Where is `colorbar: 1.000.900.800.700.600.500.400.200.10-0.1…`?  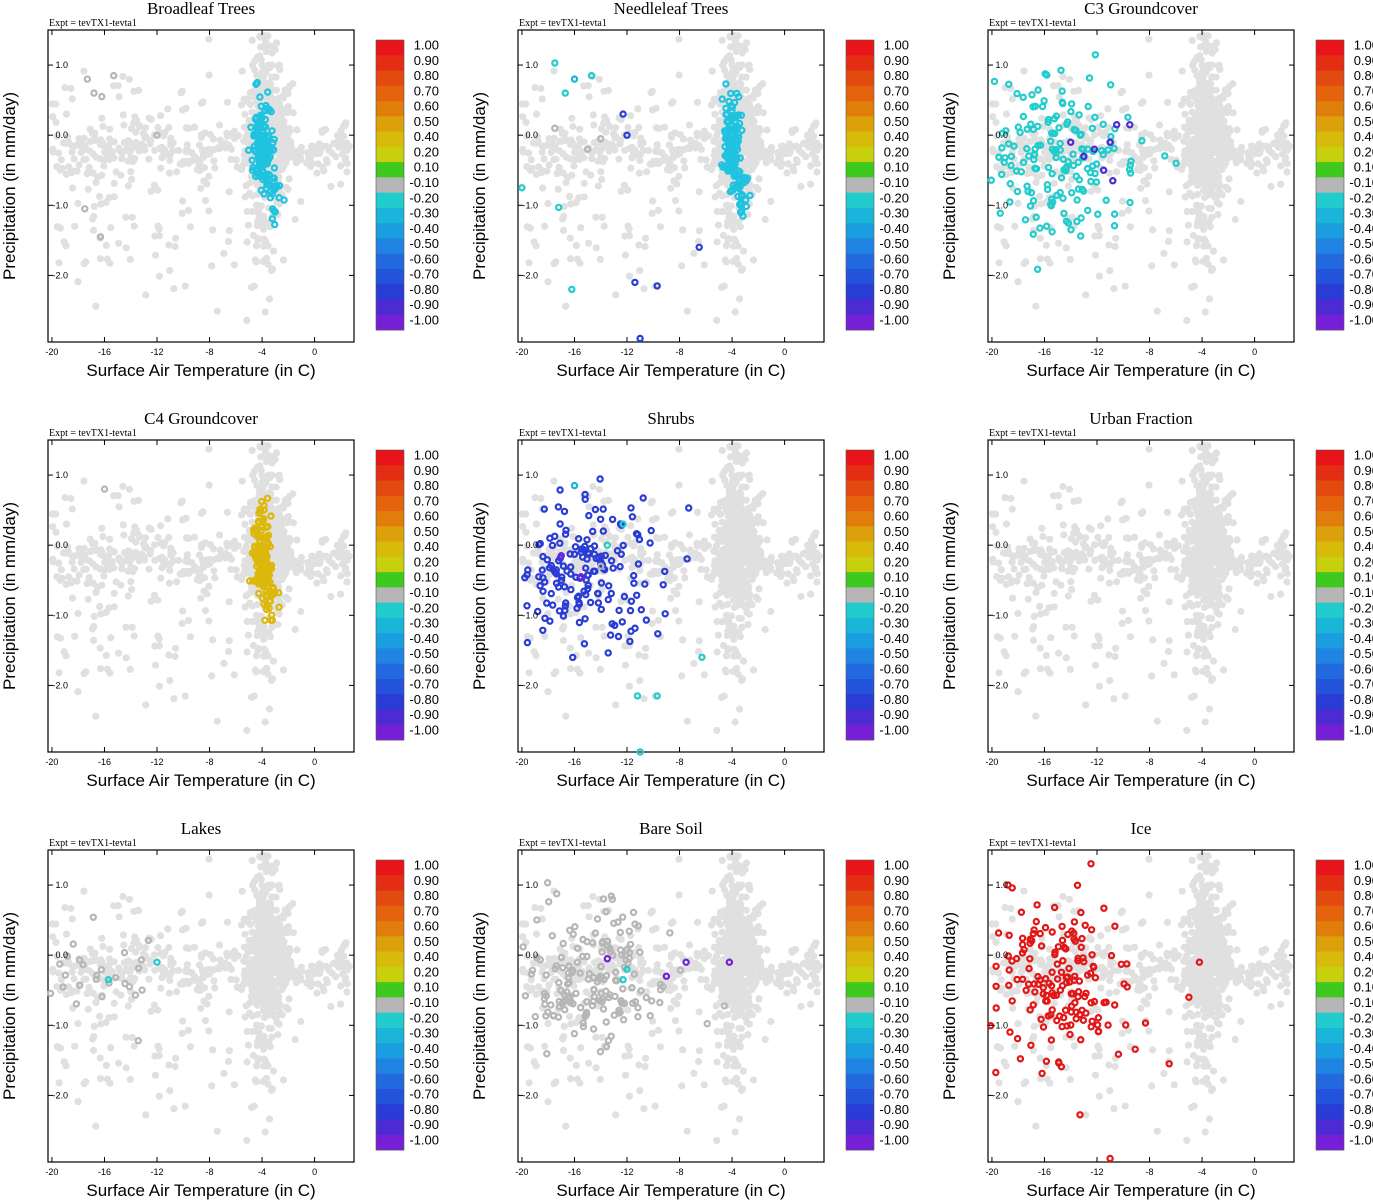
colorbar: 1.000.900.800.700.600.500.400.200.10-0.1… is located at coordinates (1344, 184).